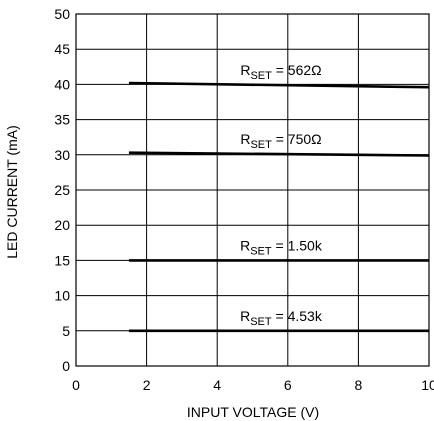 This screenshot has width=434, height=421. What do you see at coordinates (66, 331) in the screenshot?
I see `y-tick-label: 5` at bounding box center [66, 331].